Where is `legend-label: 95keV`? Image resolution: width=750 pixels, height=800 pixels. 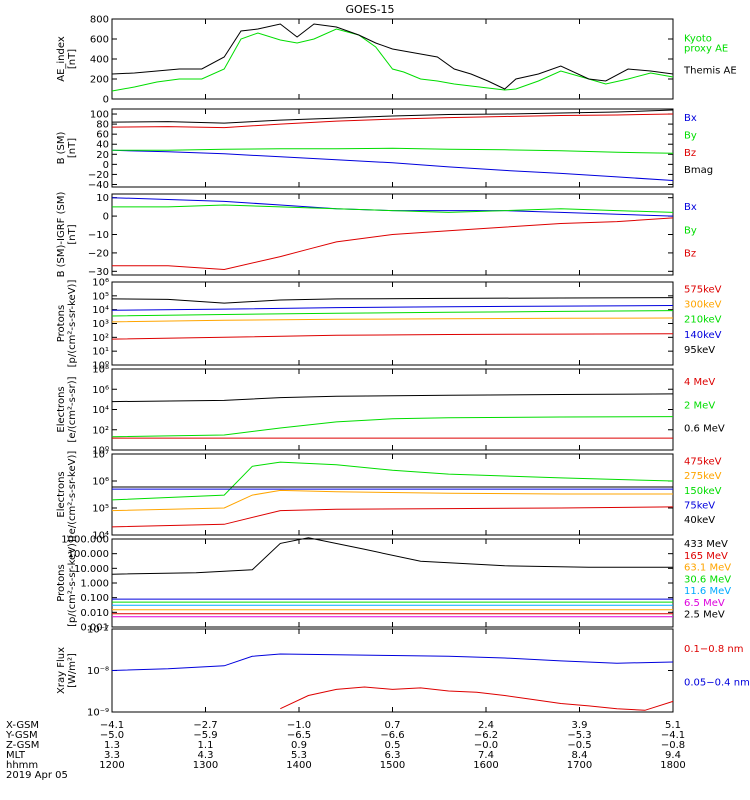
legend-label: 95keV is located at coordinates (699, 350).